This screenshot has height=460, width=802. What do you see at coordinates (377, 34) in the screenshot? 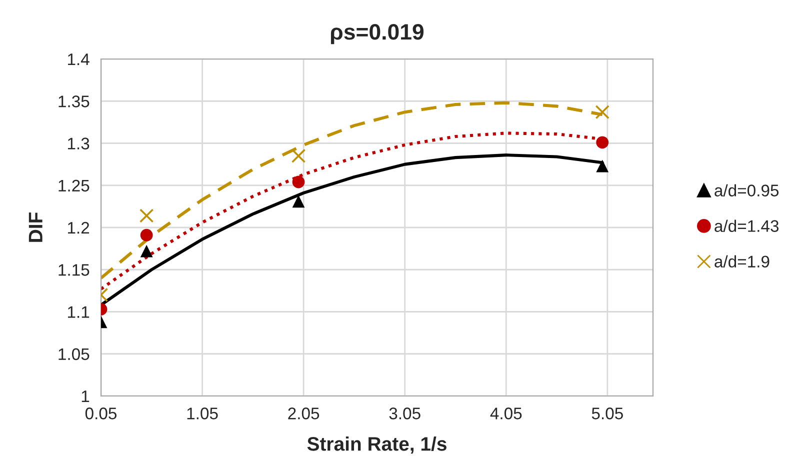
I see `chart-title: ρs=0.019` at bounding box center [377, 34].